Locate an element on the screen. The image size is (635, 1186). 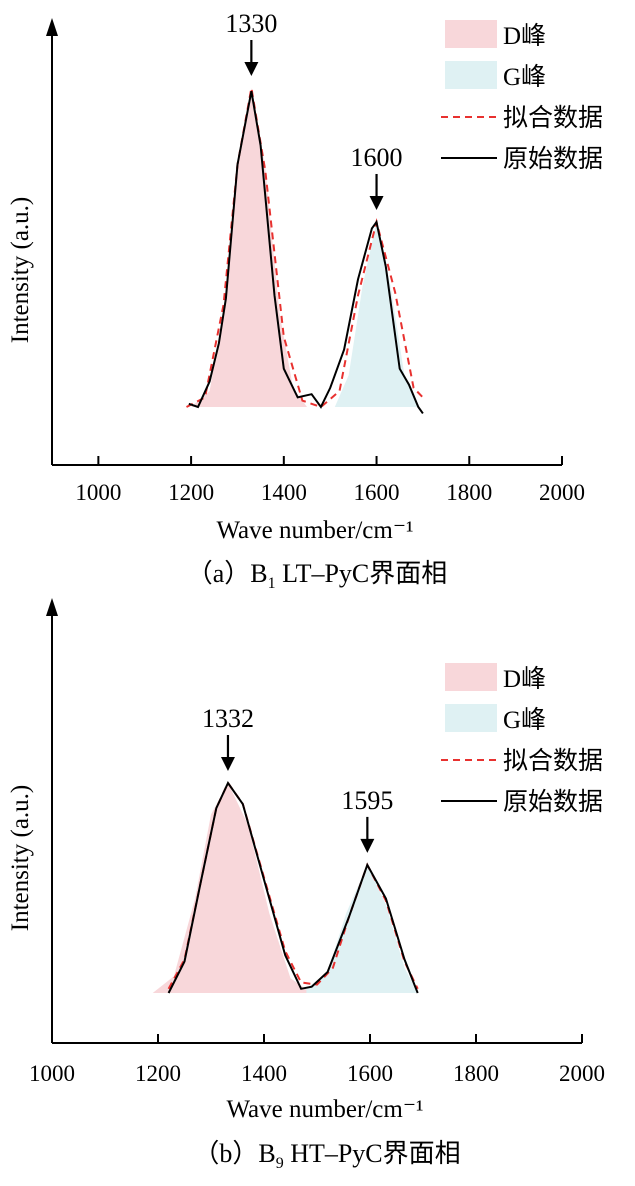
panel-caption: （b）B9 HT–PyC界面相 is located at coordinates (326, 1155).